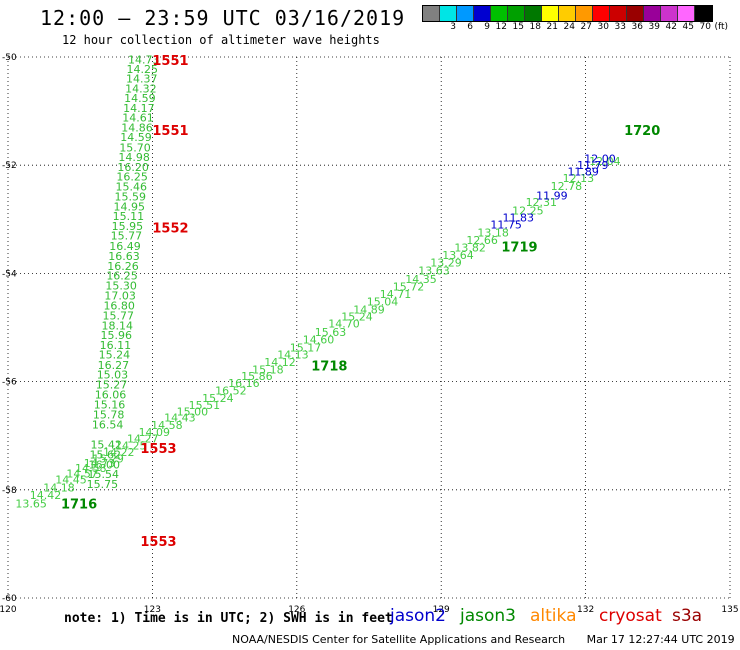 Image resolution: width=740 pixels, height=650 pixels. What do you see at coordinates (9, 274) in the screenshot?
I see `y-tick-label: -54` at bounding box center [9, 274].